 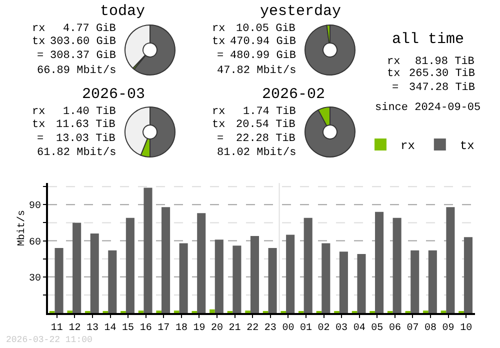 I want to click on chart-title: yesterday, so click(x=301, y=11).